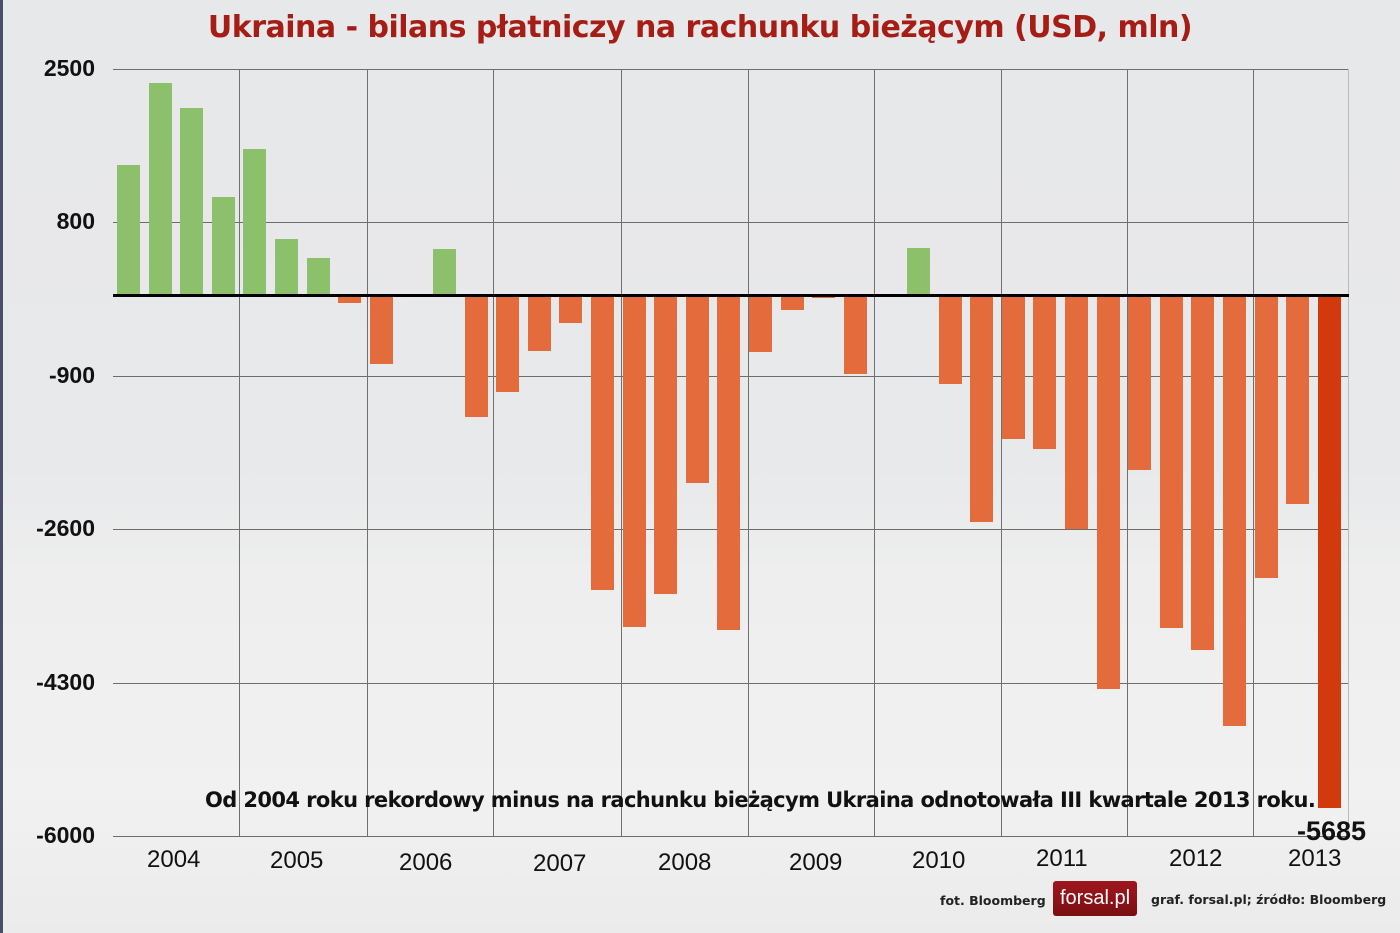  Describe the element at coordinates (1140, 382) in the screenshot. I see `bar-2012-q1` at that location.